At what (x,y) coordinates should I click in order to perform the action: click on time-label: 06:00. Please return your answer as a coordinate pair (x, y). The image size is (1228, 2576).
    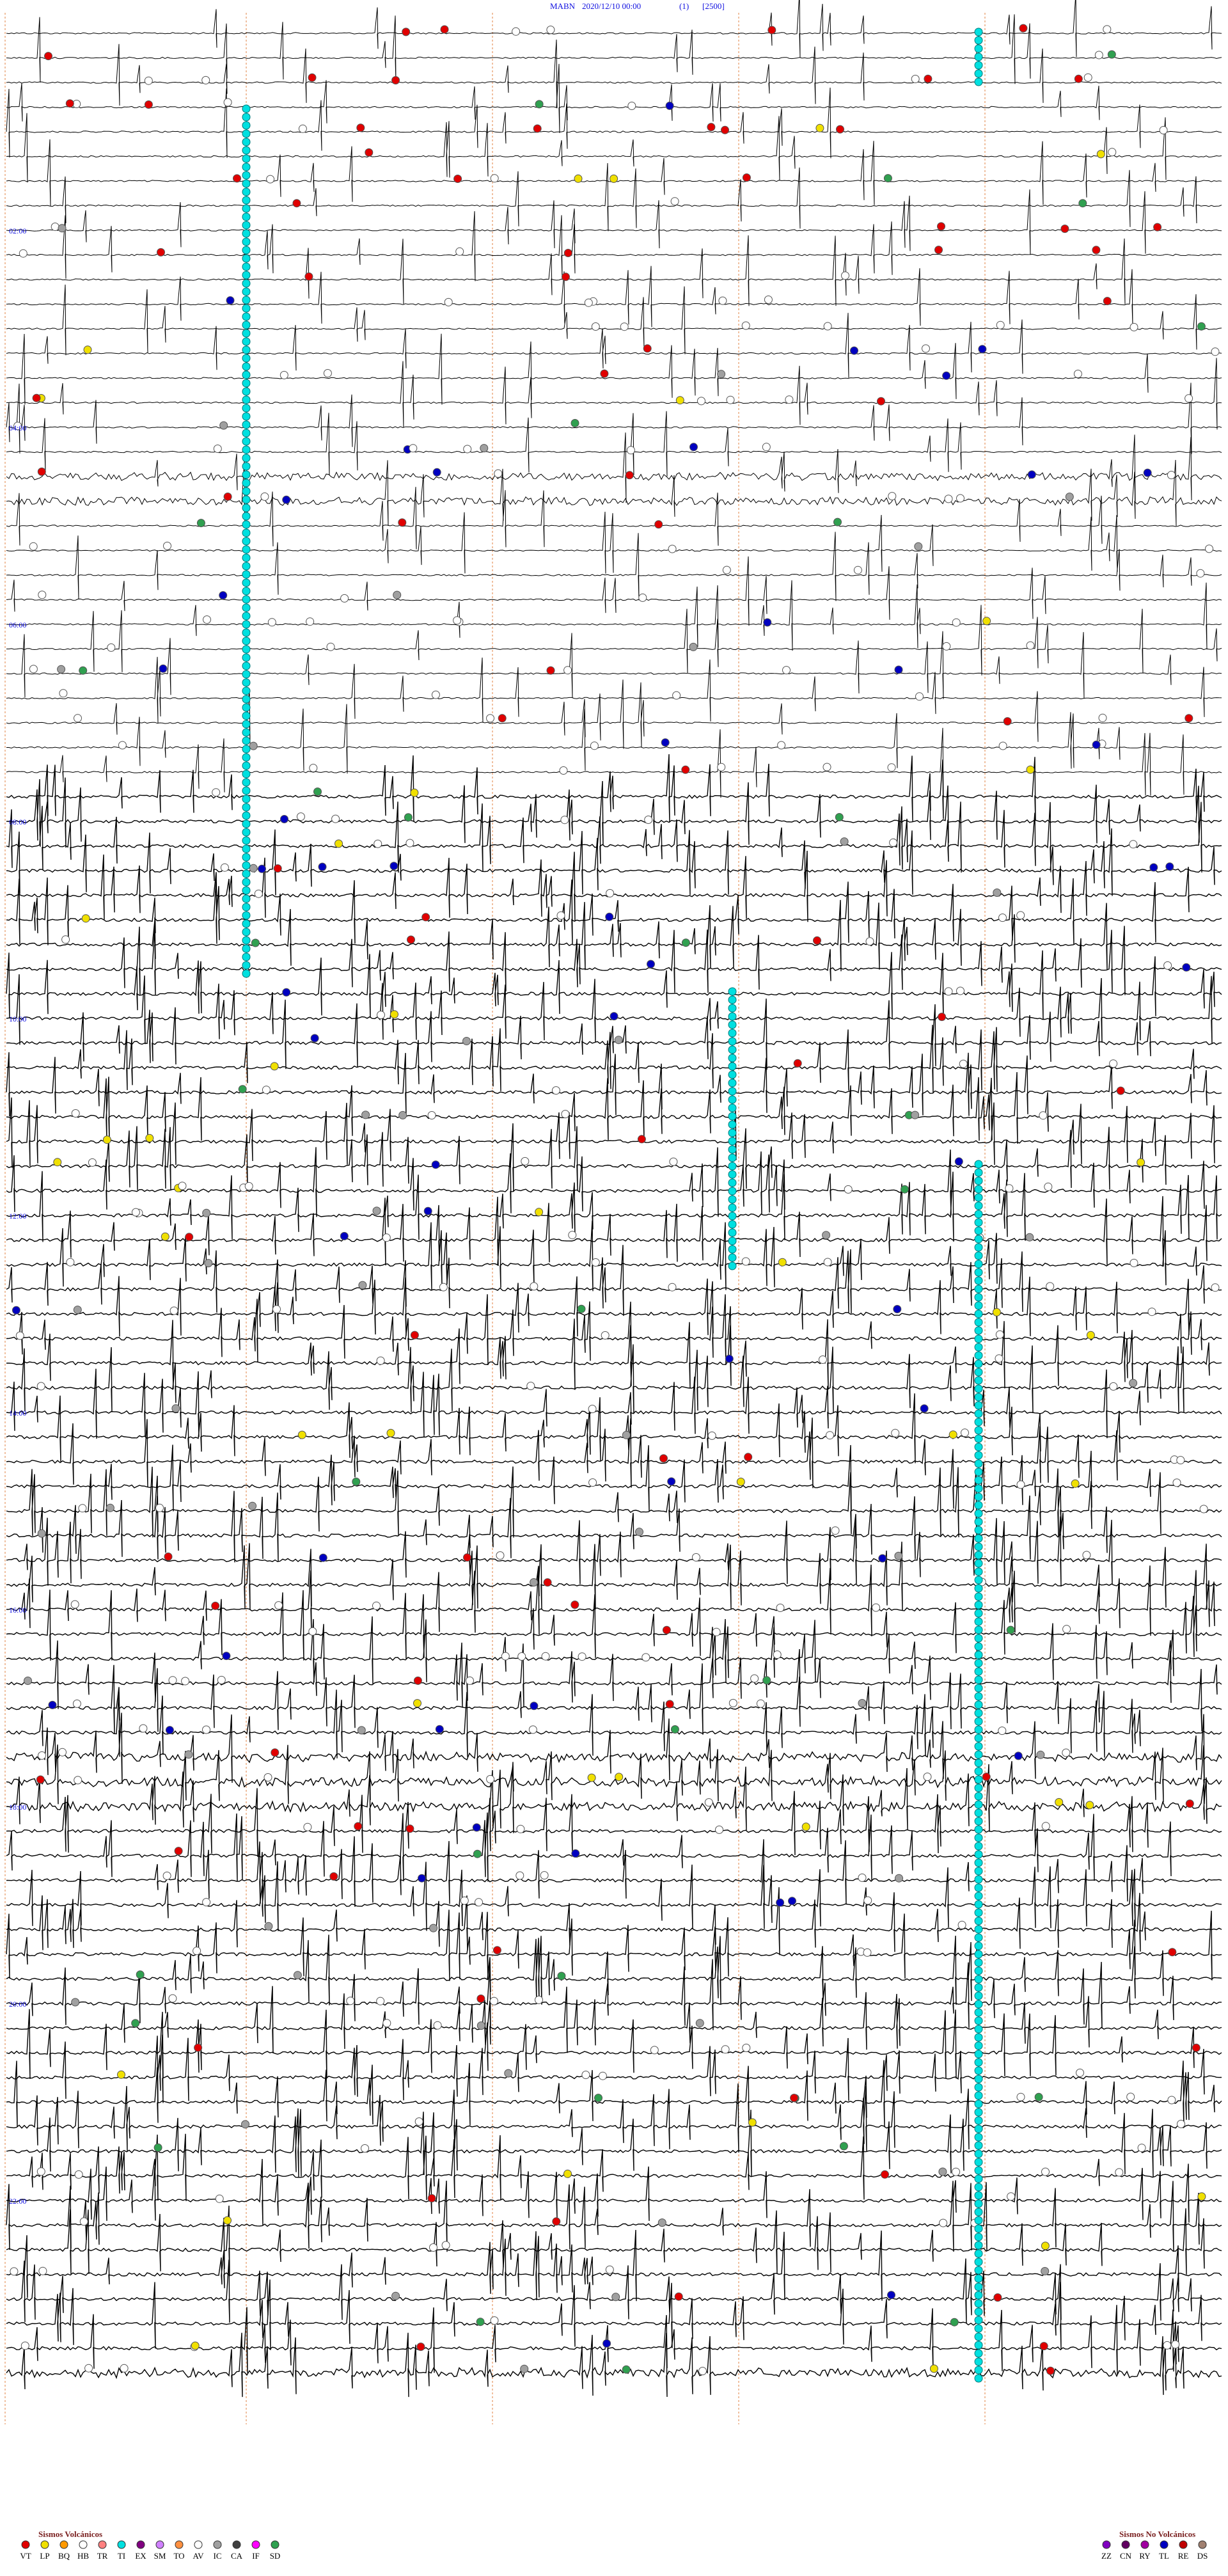
    Looking at the image, I should click on (17, 624).